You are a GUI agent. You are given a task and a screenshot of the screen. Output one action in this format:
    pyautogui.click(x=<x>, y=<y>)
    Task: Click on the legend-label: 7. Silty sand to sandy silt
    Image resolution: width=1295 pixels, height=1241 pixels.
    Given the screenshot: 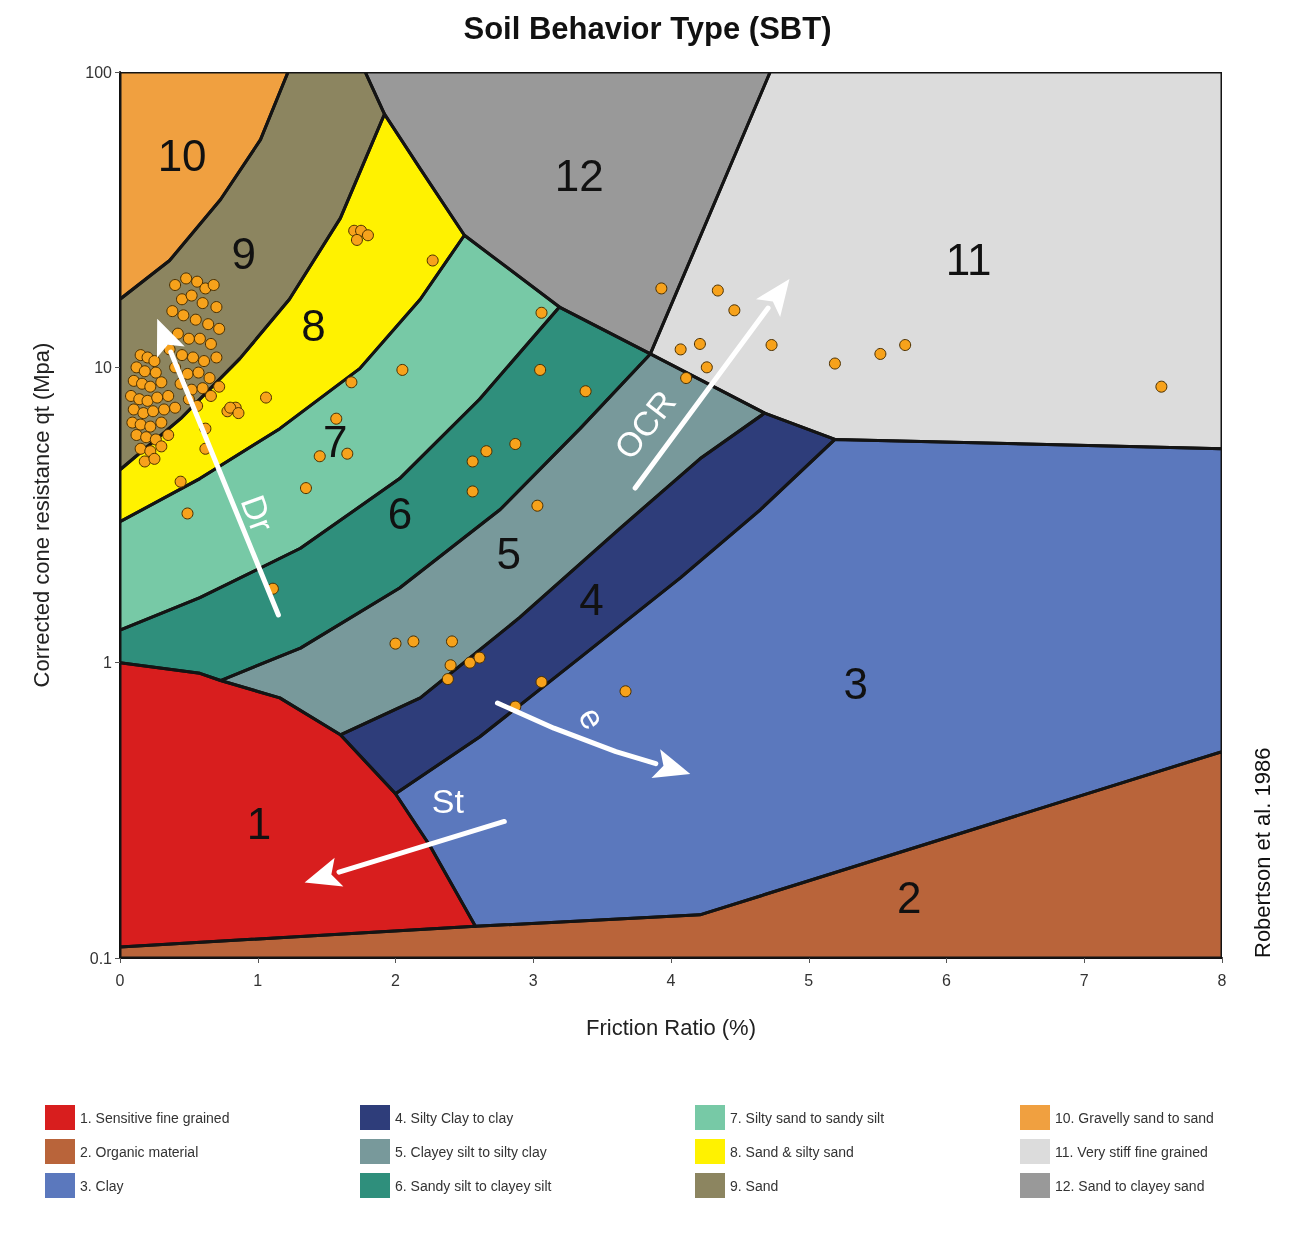 What is the action you would take?
    pyautogui.click(x=807, y=1117)
    